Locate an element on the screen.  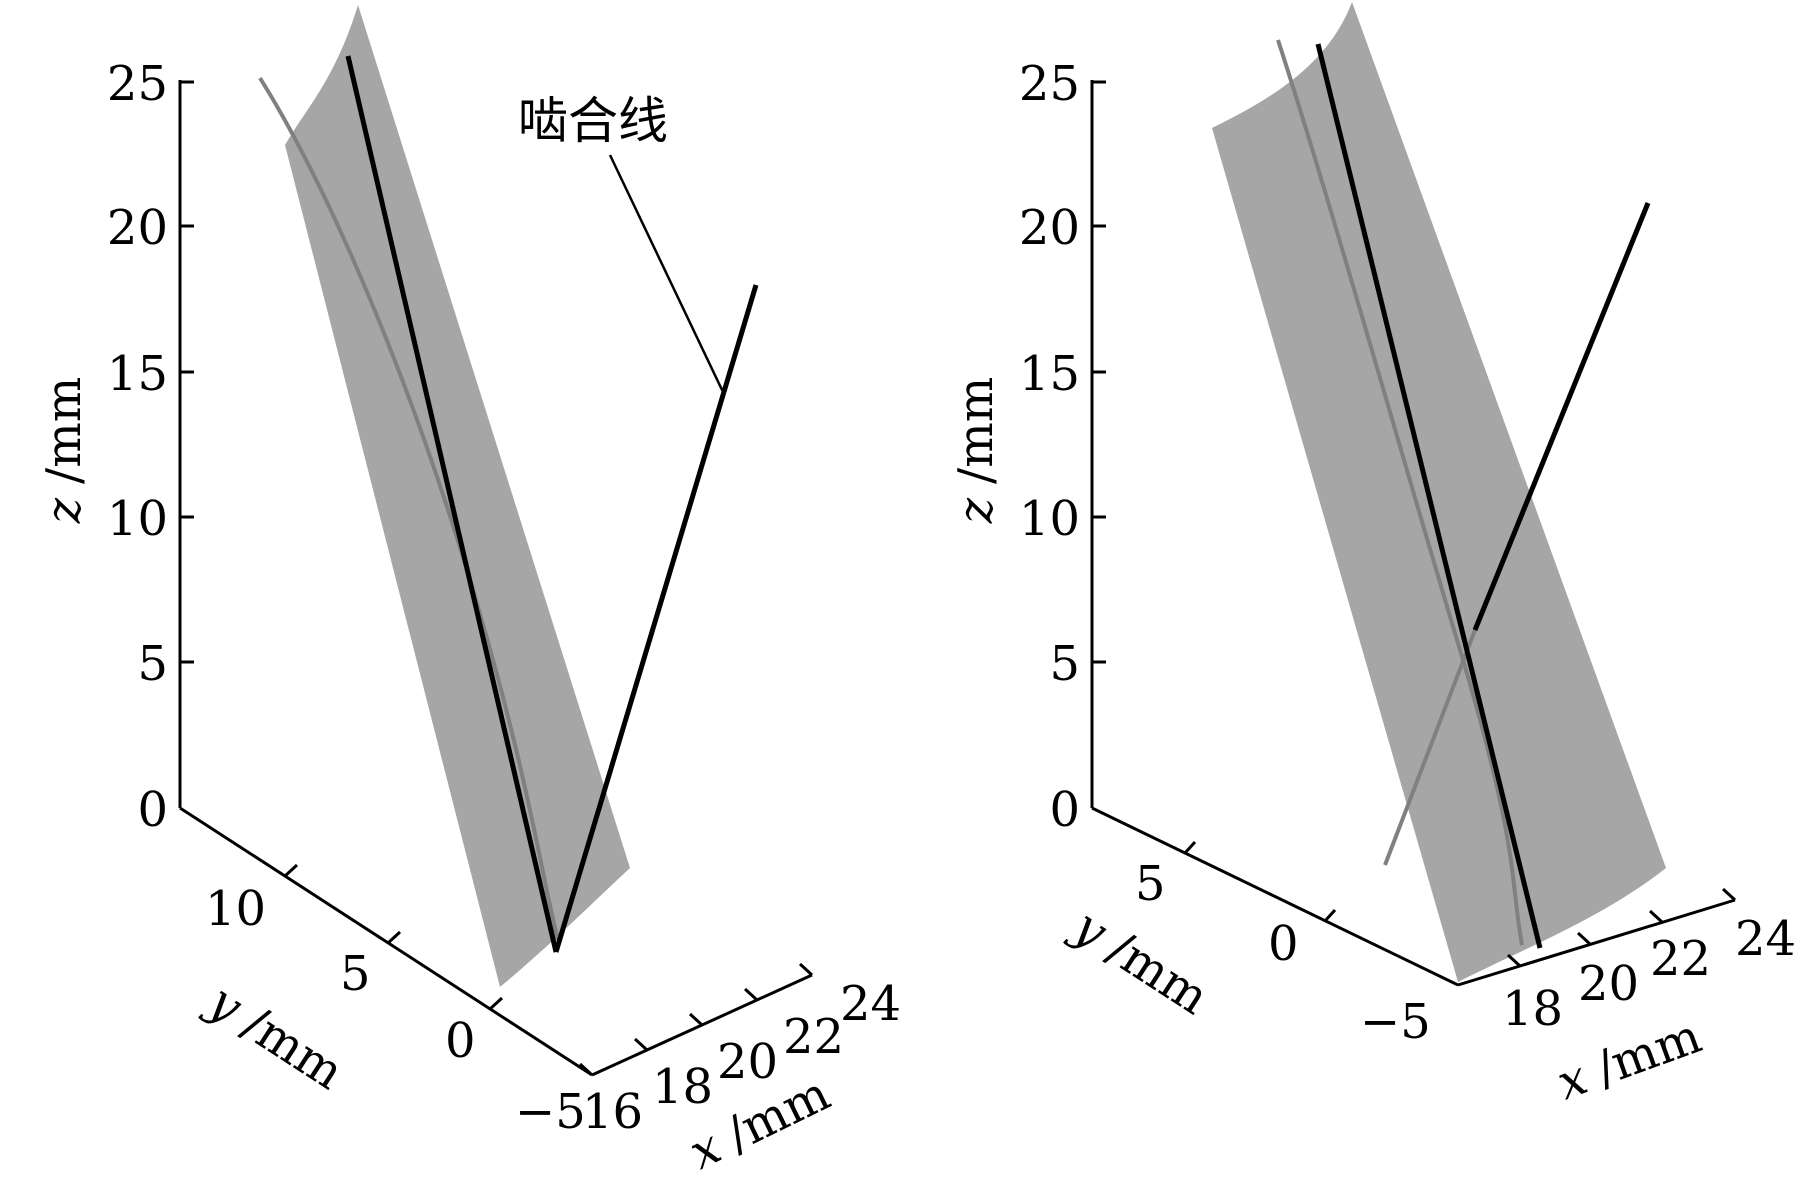
left-y-tick-label-minus5: −5 is located at coordinates (550, 1112).